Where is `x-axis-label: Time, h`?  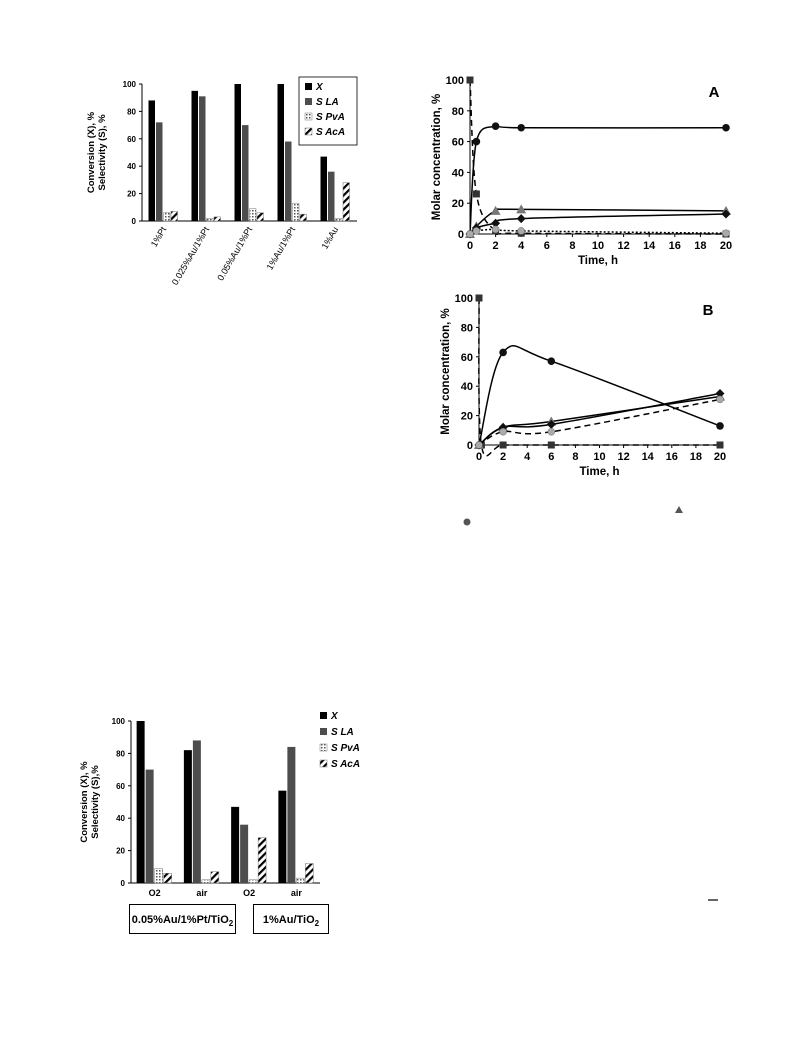 x-axis-label: Time, h is located at coordinates (599, 472).